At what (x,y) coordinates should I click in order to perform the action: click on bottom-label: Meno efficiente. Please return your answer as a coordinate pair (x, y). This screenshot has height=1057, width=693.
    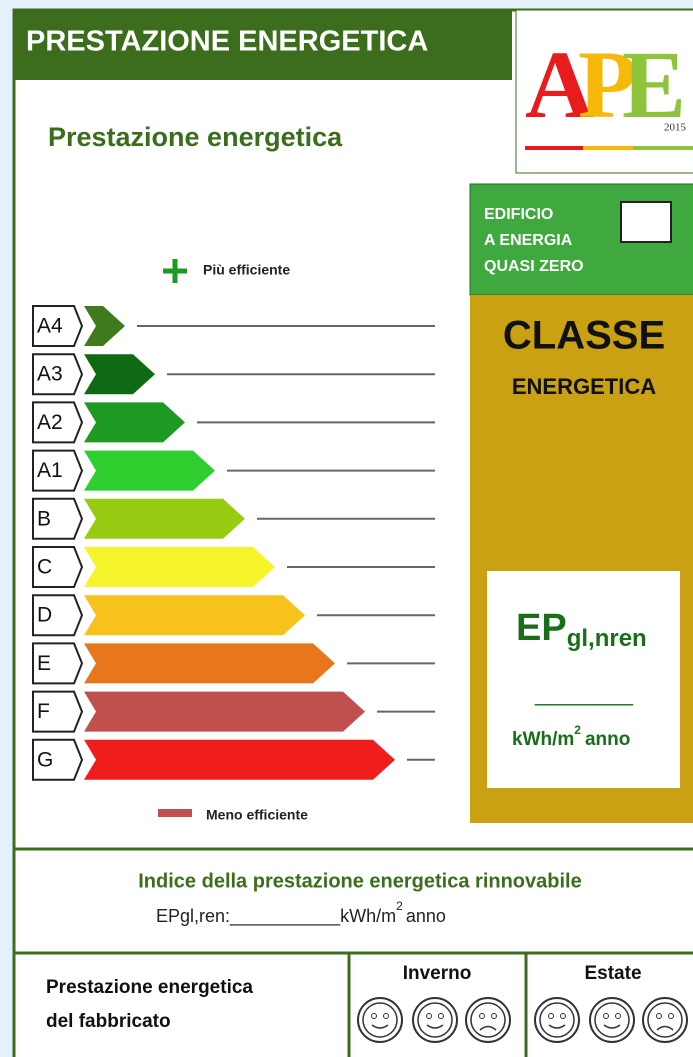
    Looking at the image, I should click on (257, 815).